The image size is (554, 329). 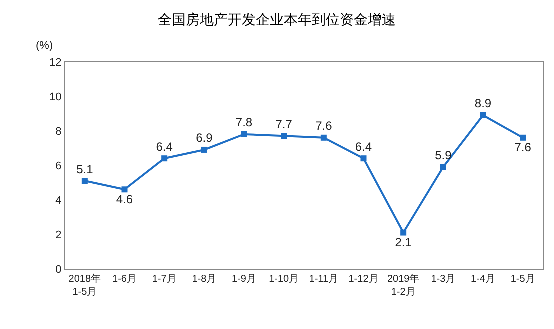 What do you see at coordinates (59, 270) in the screenshot?
I see `y-tick-label: 0` at bounding box center [59, 270].